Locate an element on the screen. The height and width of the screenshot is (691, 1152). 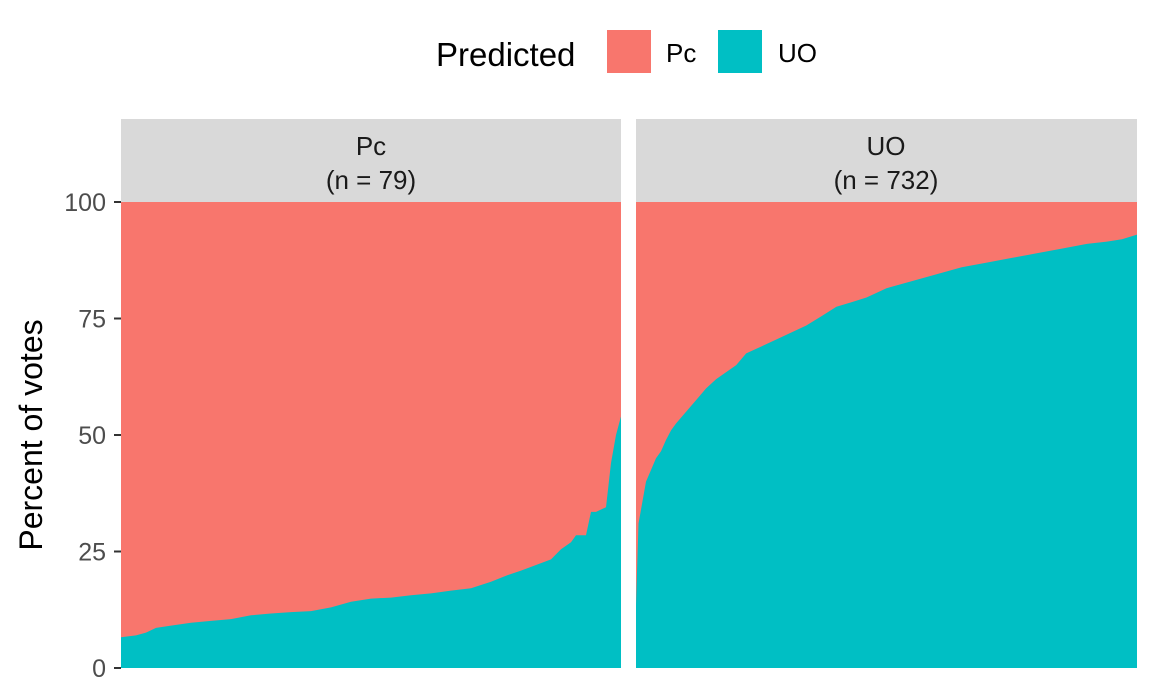
legend: Predicted Pc UO is located at coordinates (626, 51).